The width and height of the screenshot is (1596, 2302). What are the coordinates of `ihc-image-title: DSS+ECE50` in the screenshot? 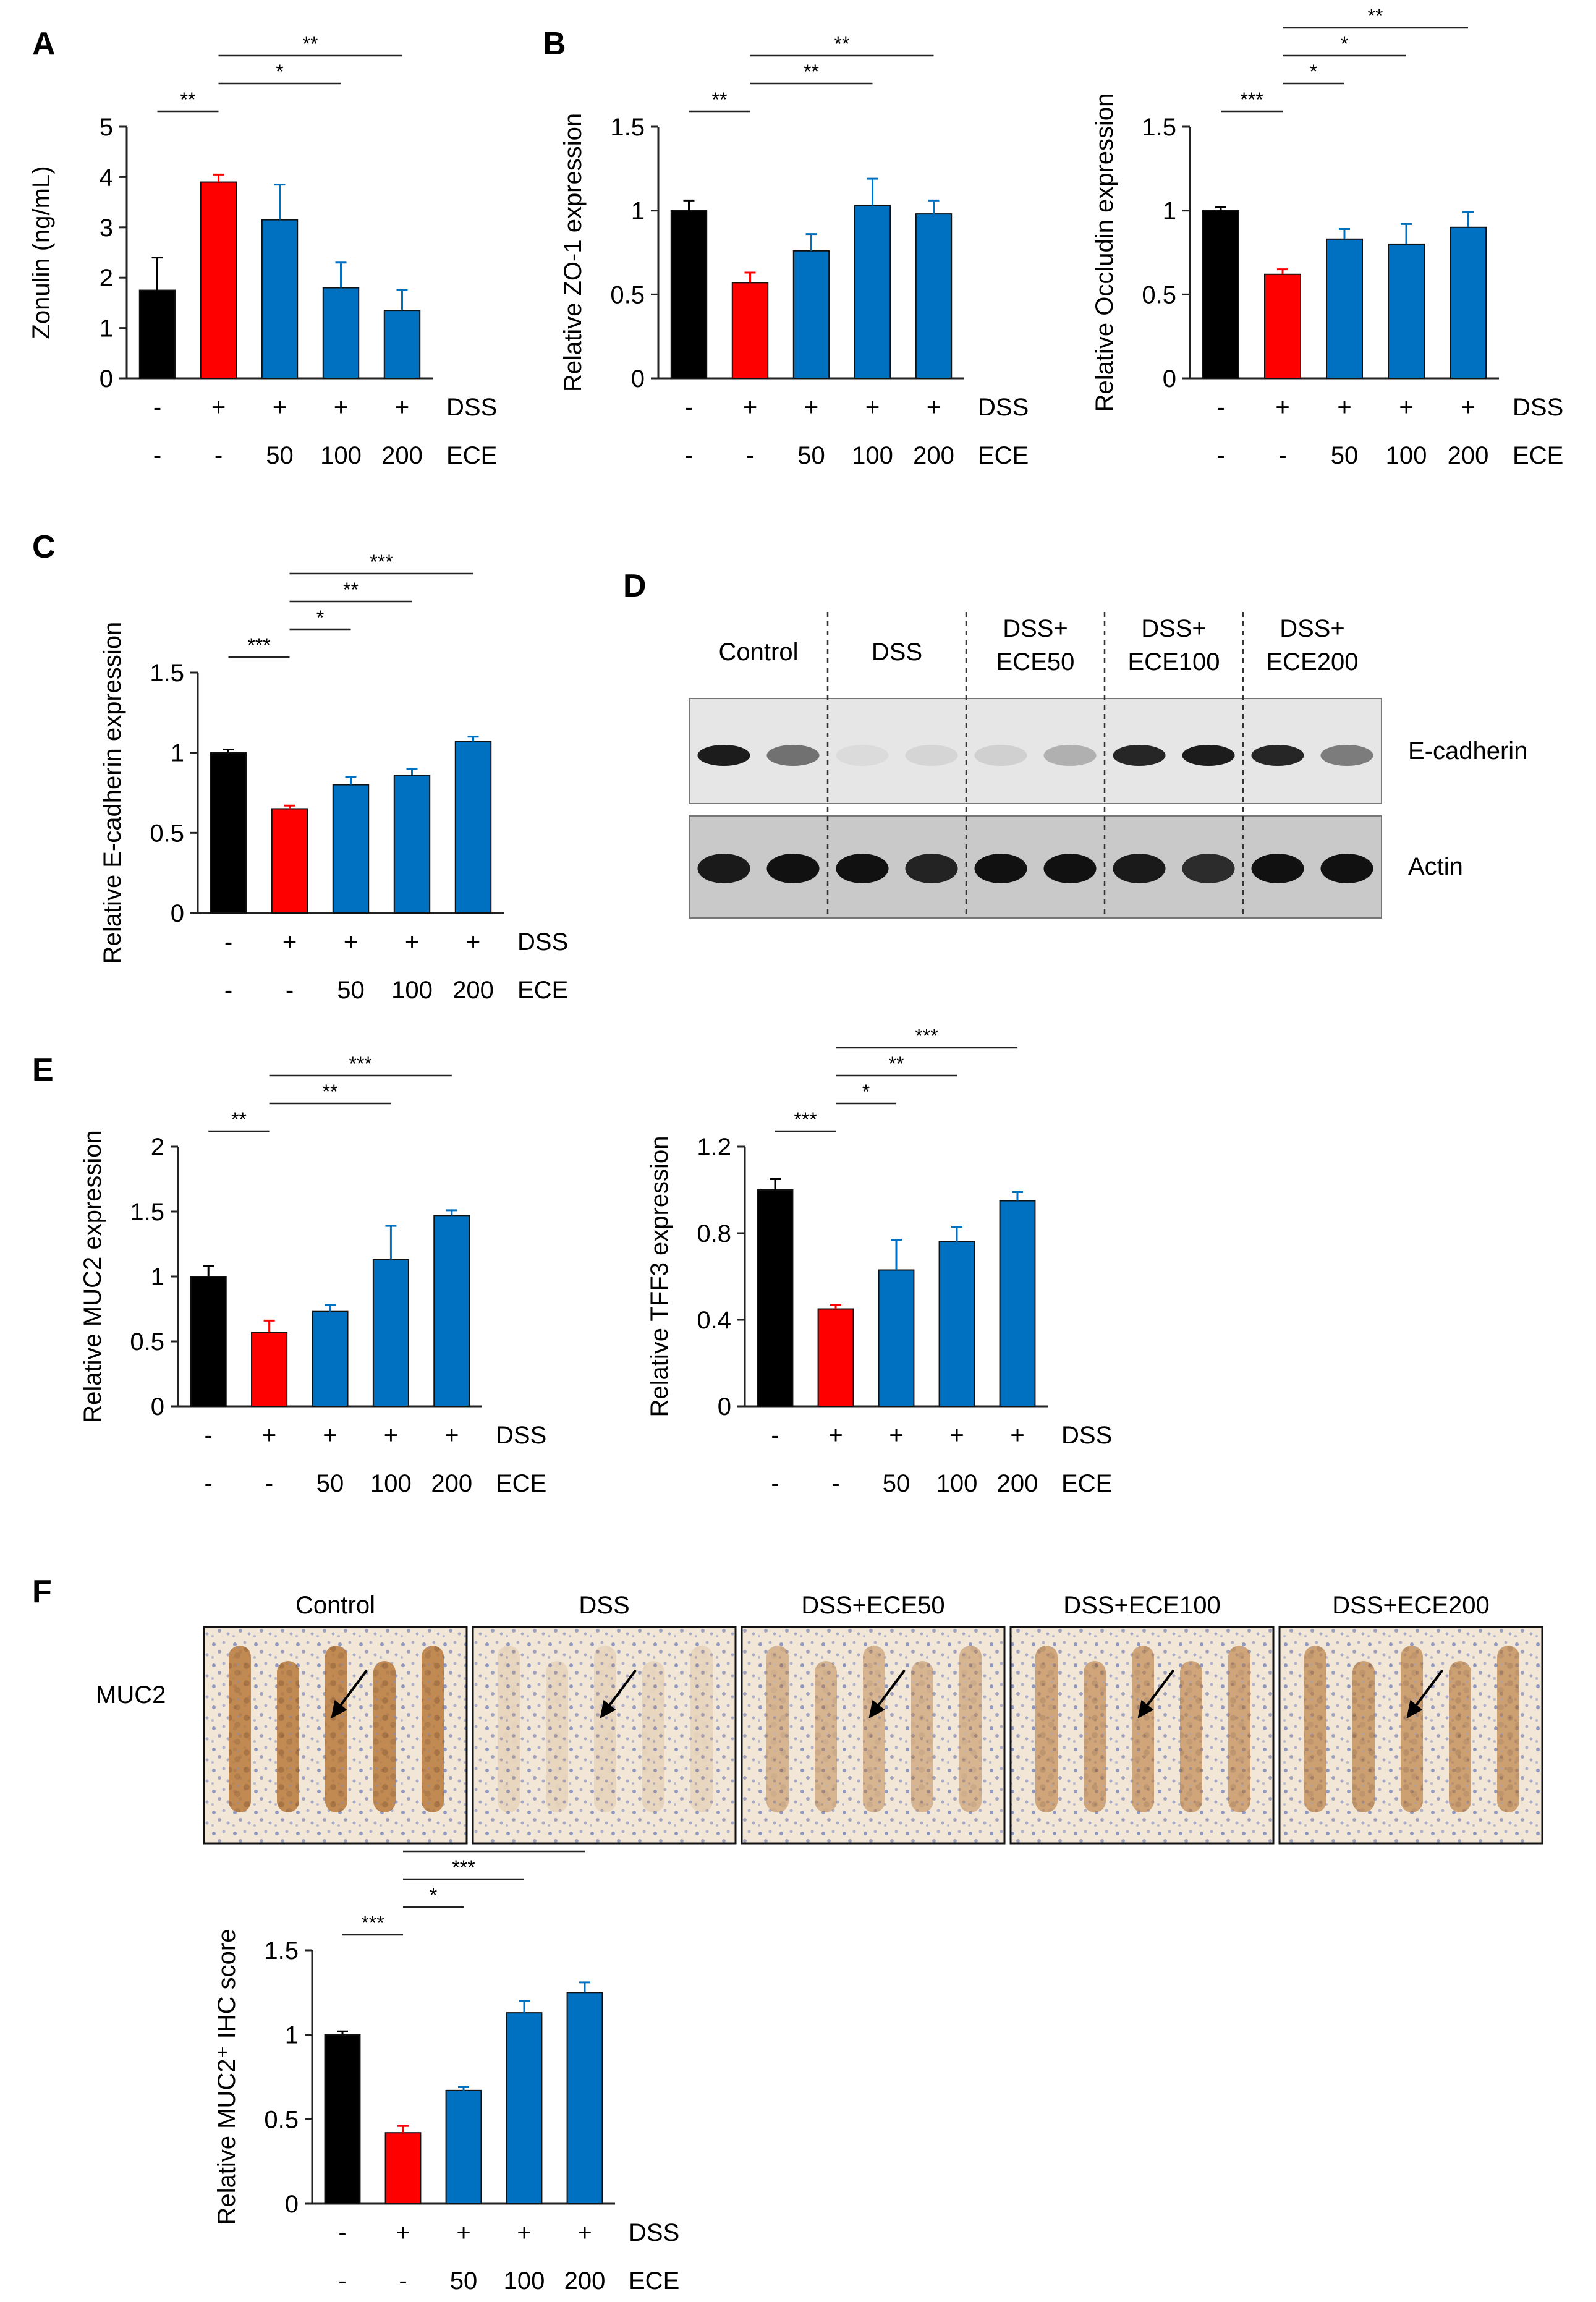 It's located at (873, 1605).